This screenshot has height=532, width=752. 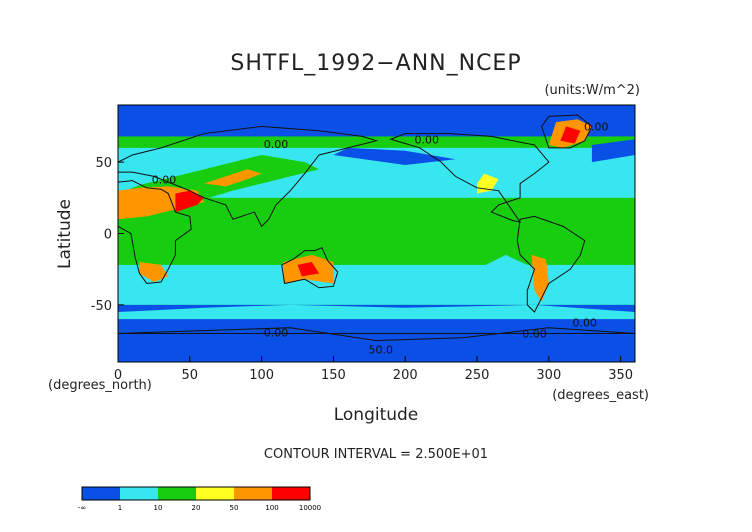 What do you see at coordinates (333, 375) in the screenshot?
I see `x-tick-label-150: 150` at bounding box center [333, 375].